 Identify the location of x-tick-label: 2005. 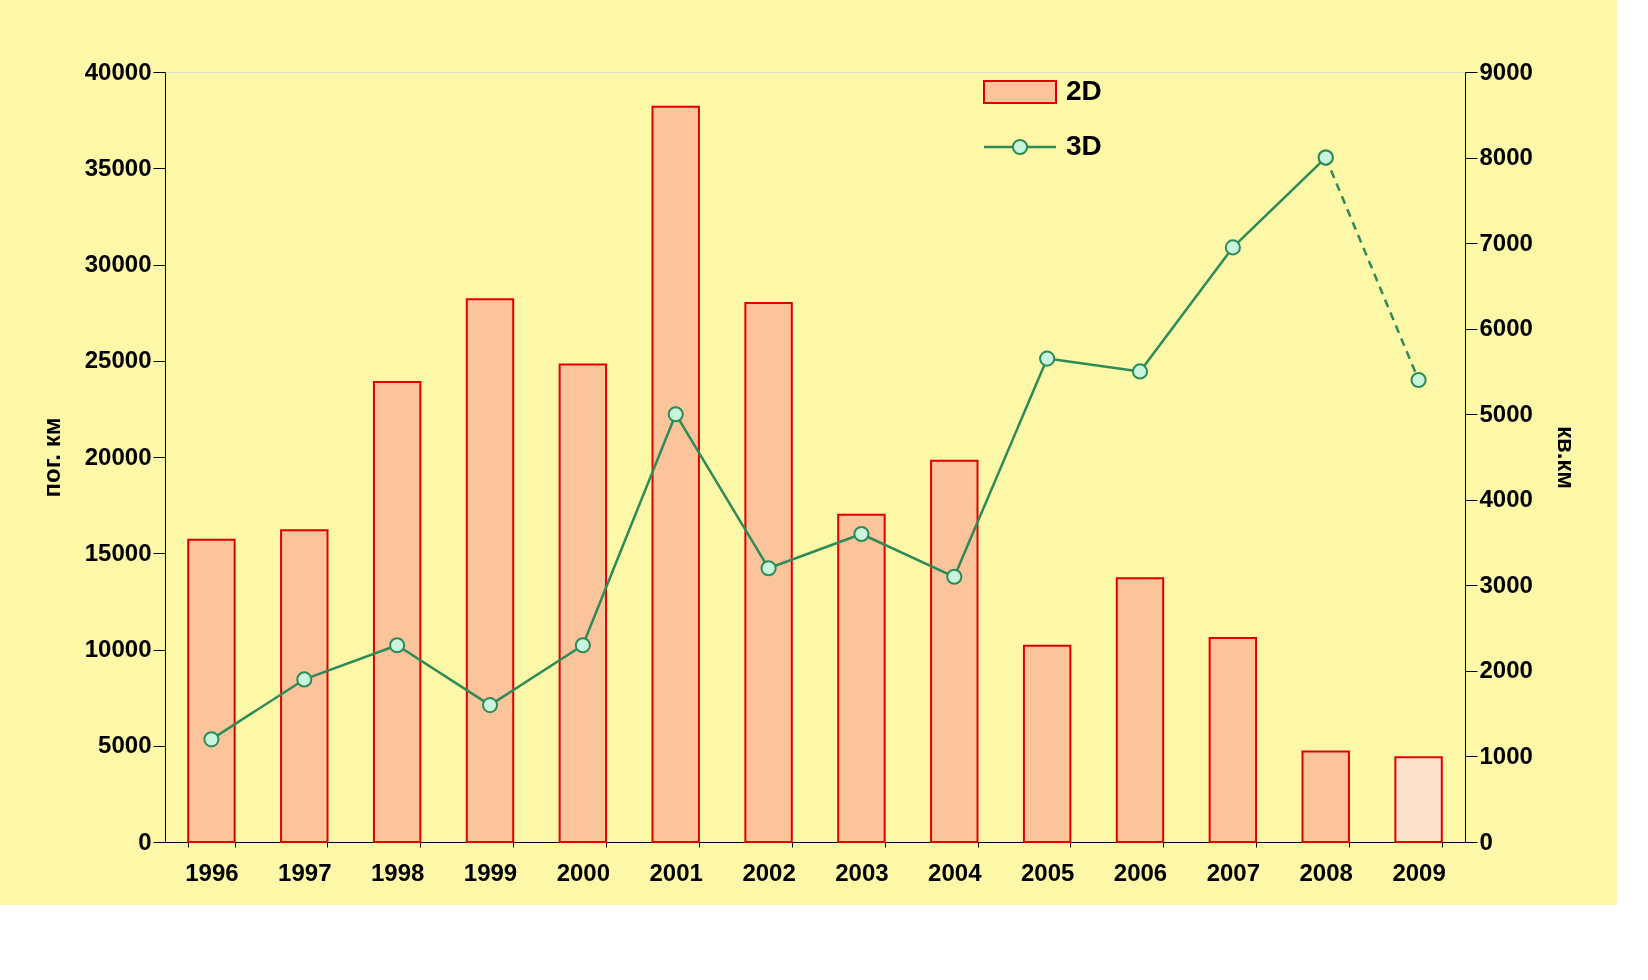
(1047, 872).